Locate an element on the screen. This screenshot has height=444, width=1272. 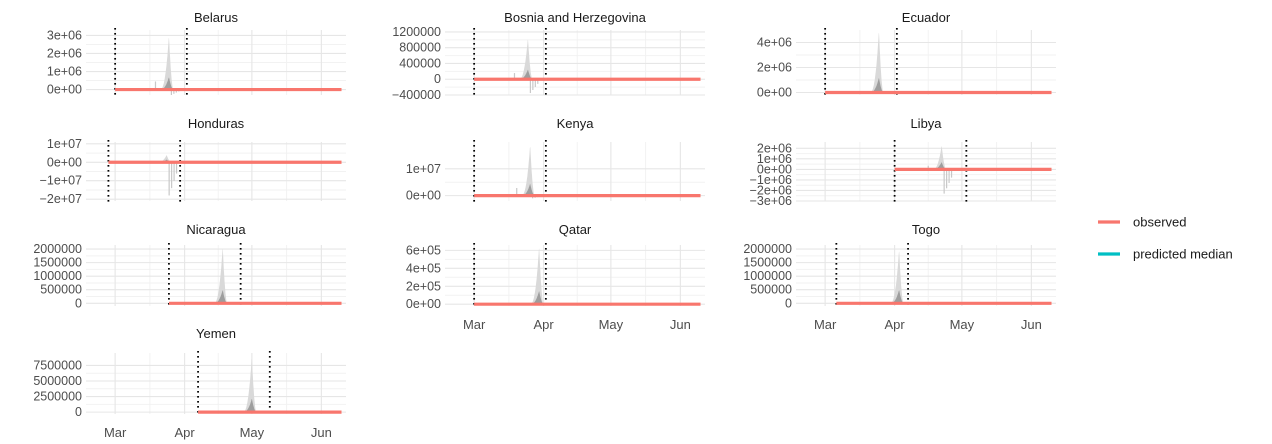
y-tick-label: 2500000 is located at coordinates (57, 397).